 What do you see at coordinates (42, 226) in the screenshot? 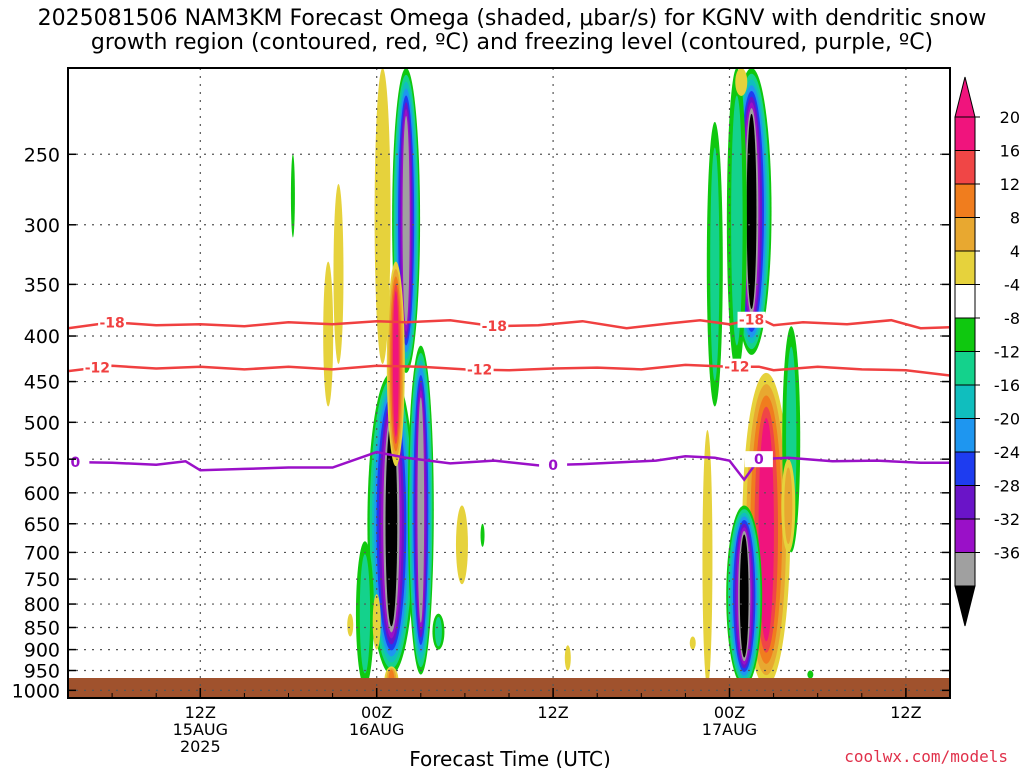
I see `y-tick-label: 300` at bounding box center [42, 226].